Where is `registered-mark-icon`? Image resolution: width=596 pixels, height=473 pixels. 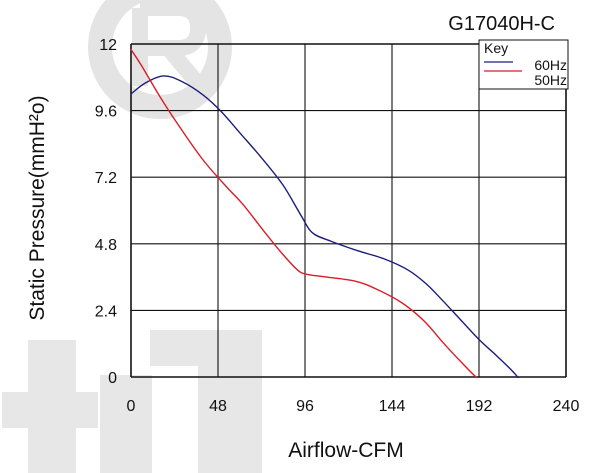 registered-mark-icon is located at coordinates (160, 59).